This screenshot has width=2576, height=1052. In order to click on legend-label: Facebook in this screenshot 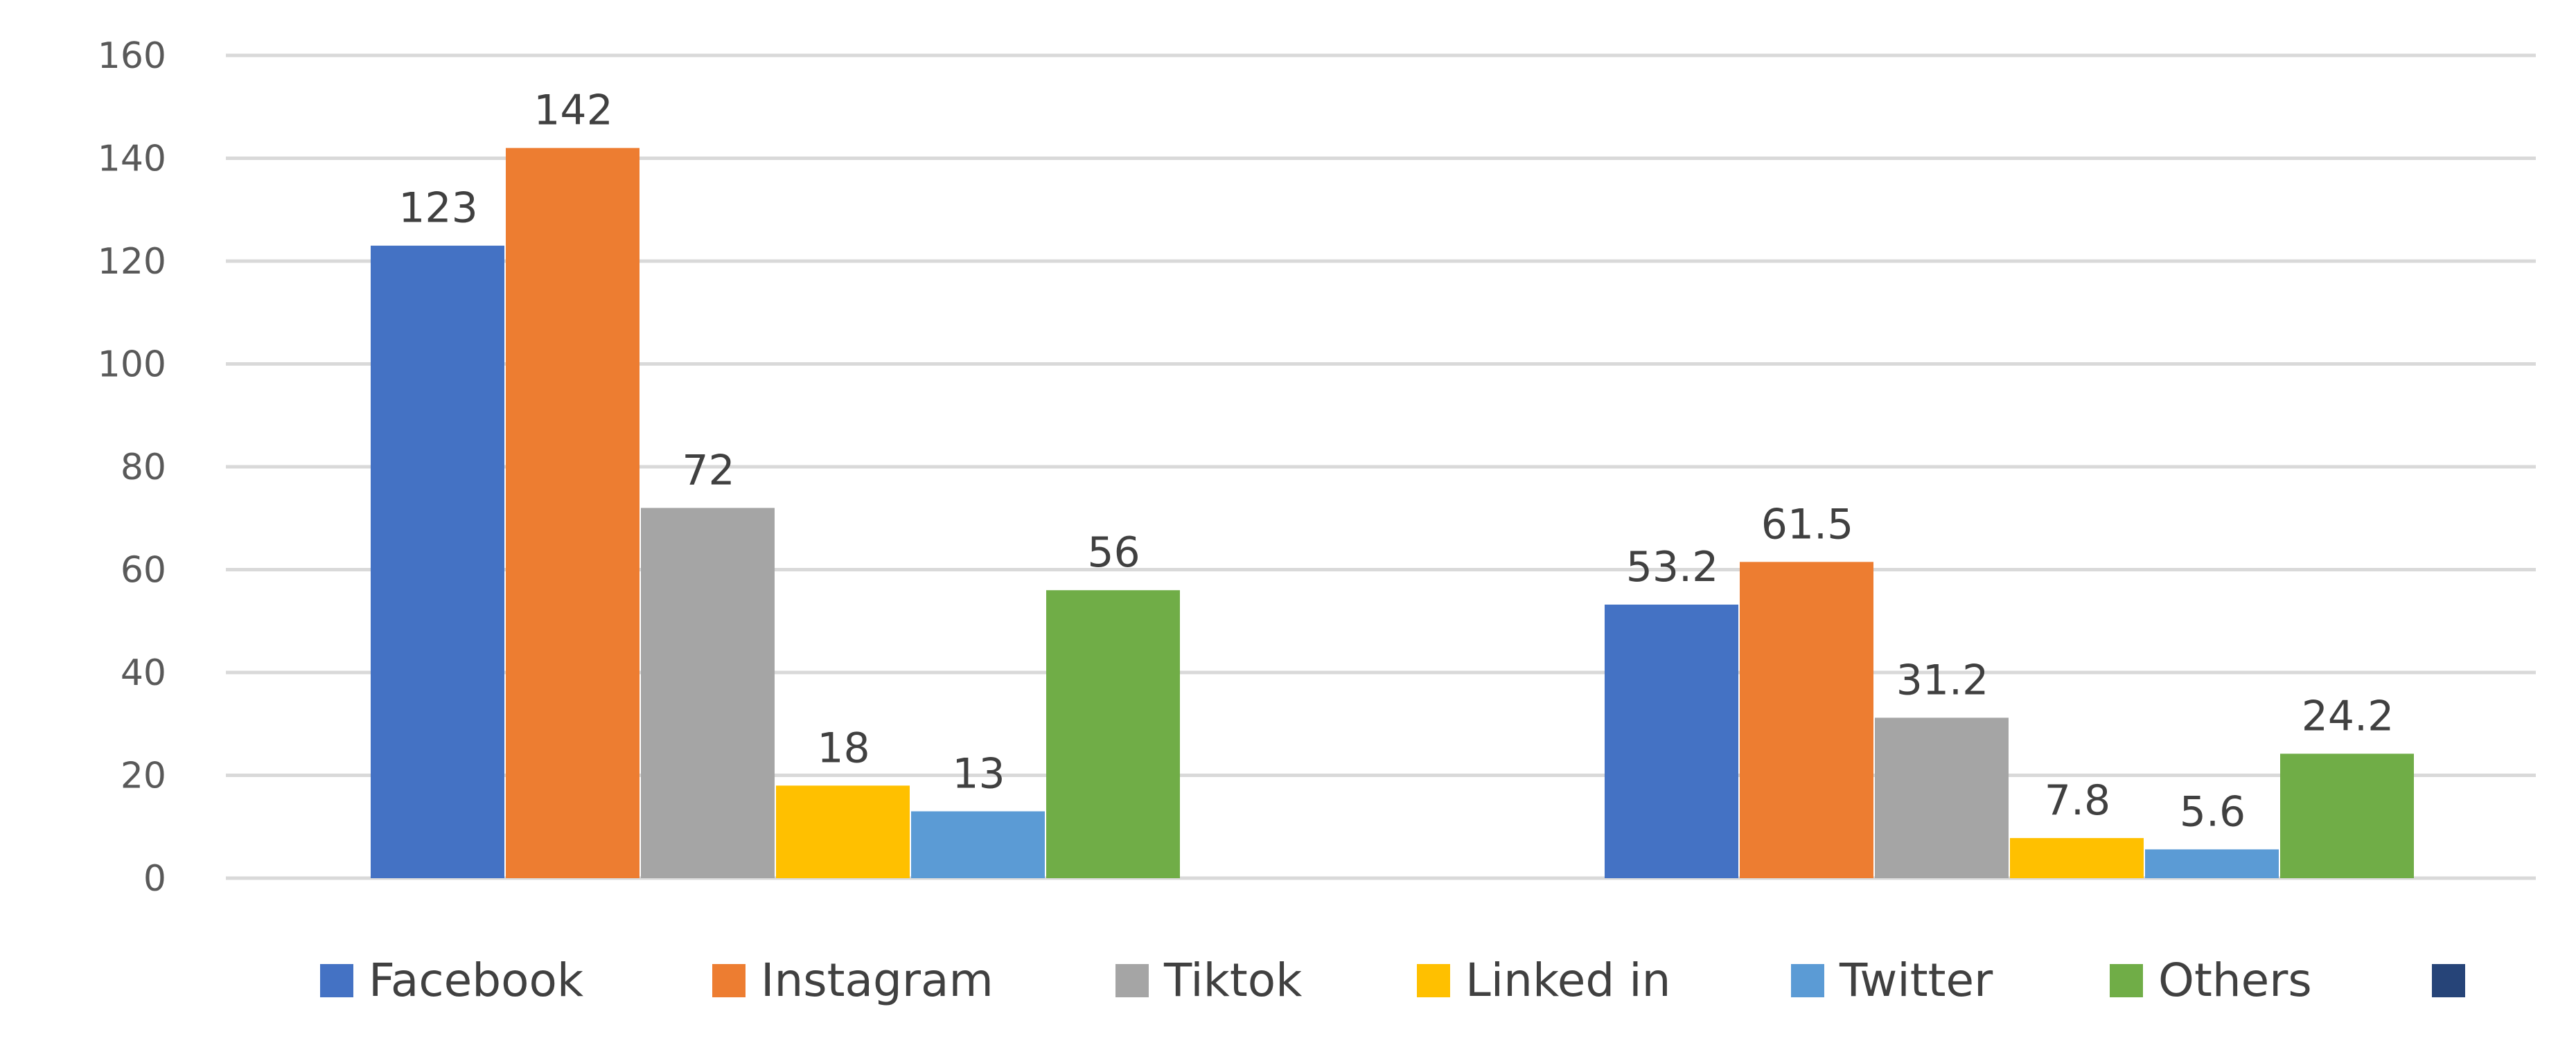, I will do `click(476, 980)`.